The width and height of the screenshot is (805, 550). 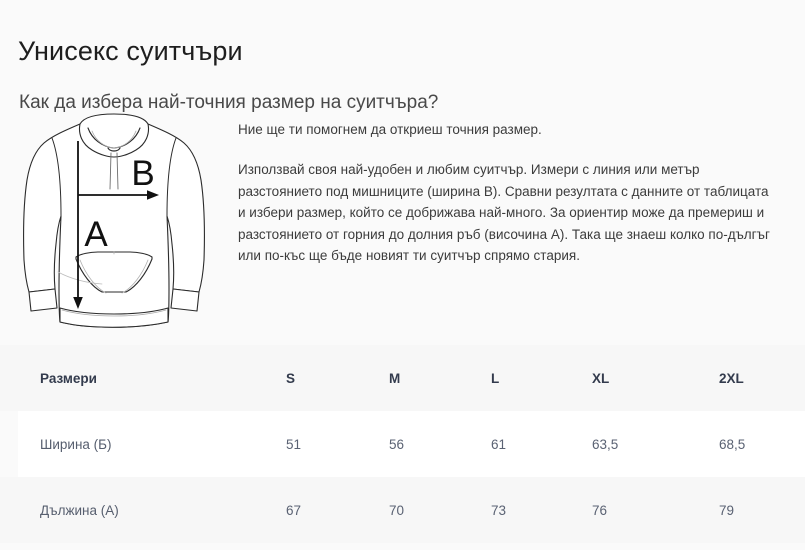 I want to click on arrow-b-head, so click(x=153, y=195).